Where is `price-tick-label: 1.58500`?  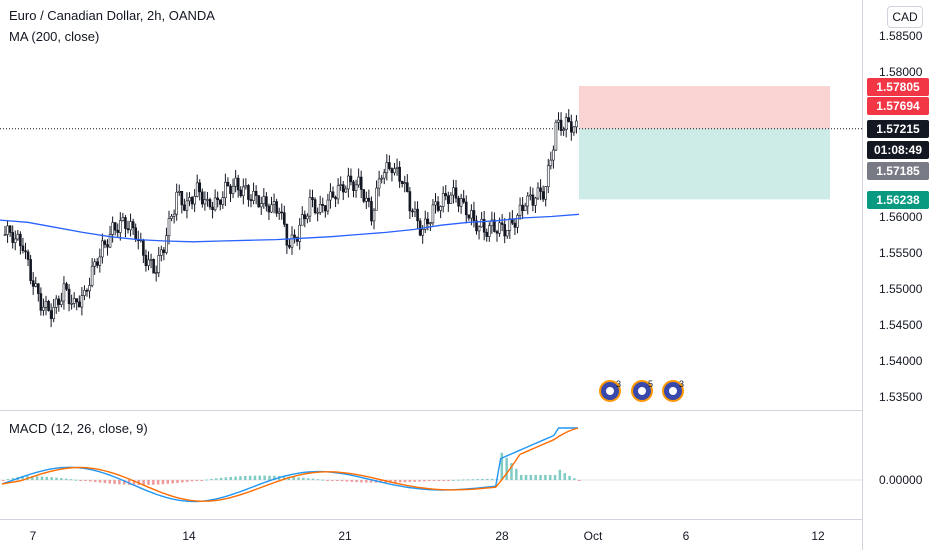 price-tick-label: 1.58500 is located at coordinates (901, 36).